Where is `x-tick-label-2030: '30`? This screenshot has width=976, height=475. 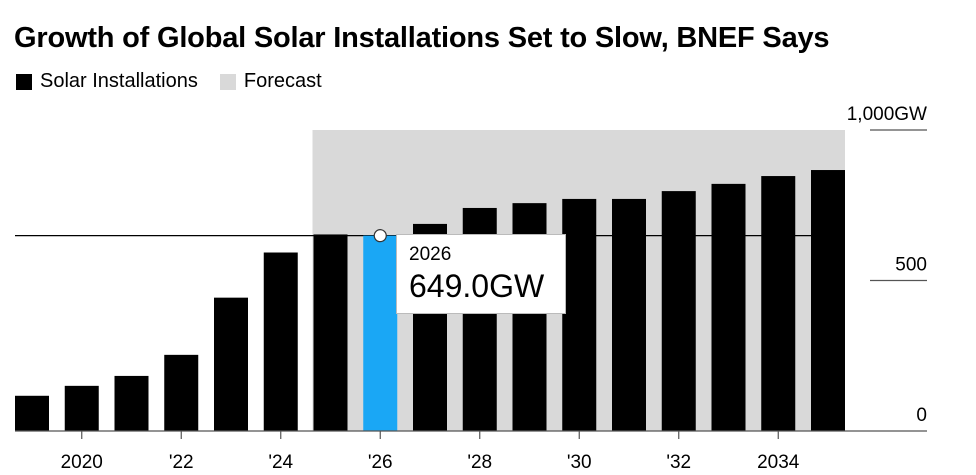 x-tick-label-2030: '30 is located at coordinates (579, 462).